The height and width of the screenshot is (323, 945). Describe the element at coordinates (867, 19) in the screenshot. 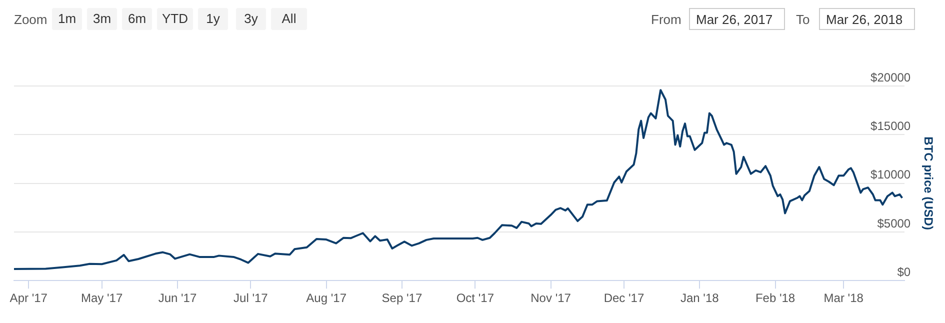

I see `text: Mar 26, 2018` at that location.